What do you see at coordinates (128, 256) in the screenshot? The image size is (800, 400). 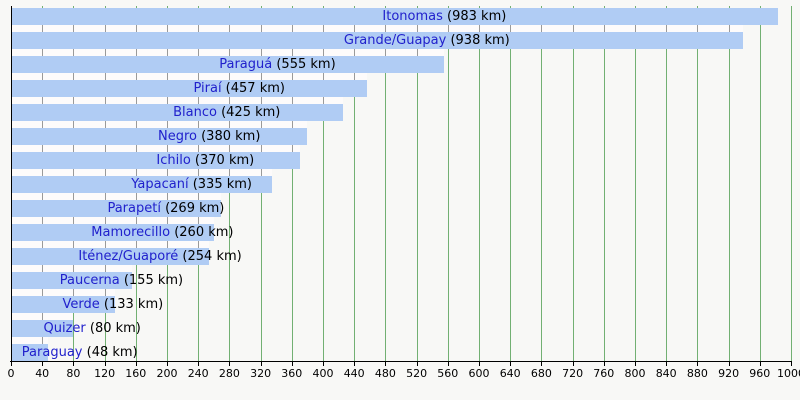 I see `river-link: Iténez/Guaporé` at bounding box center [128, 256].